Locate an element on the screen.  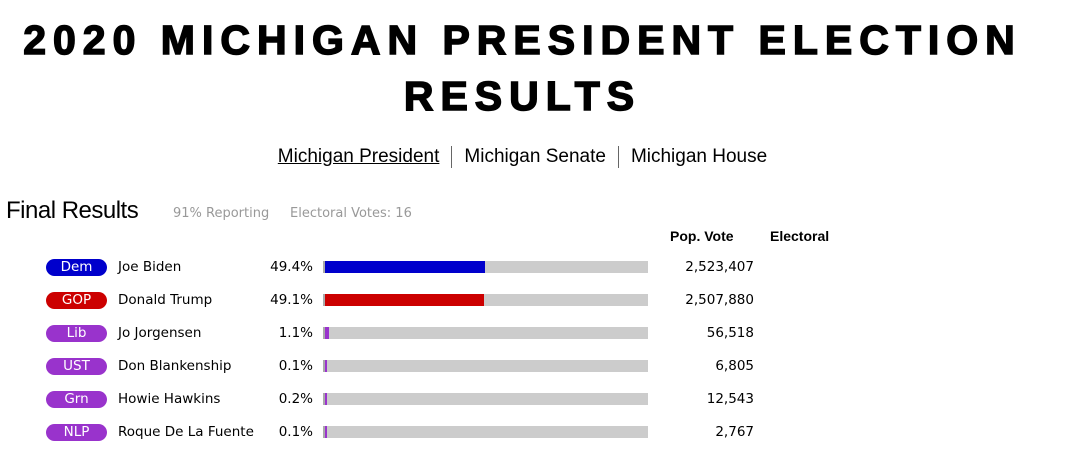
vote-percent: 1.1% is located at coordinates (295, 333).